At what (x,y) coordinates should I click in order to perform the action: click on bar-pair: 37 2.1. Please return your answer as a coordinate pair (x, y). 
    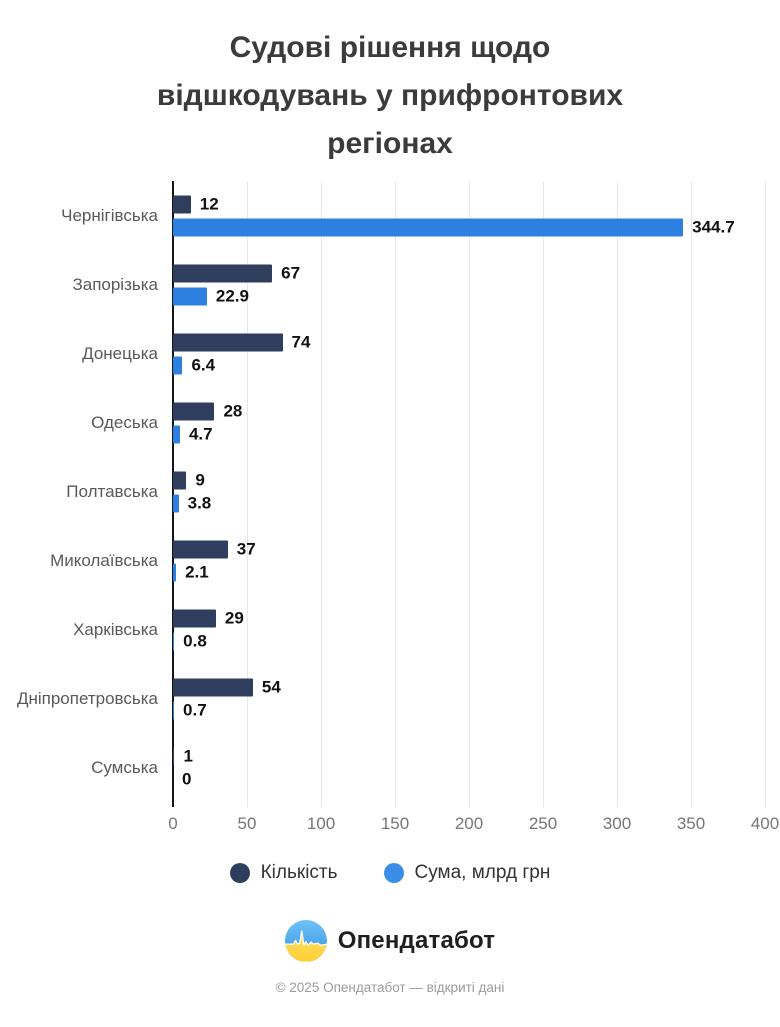
    Looking at the image, I should click on (476, 560).